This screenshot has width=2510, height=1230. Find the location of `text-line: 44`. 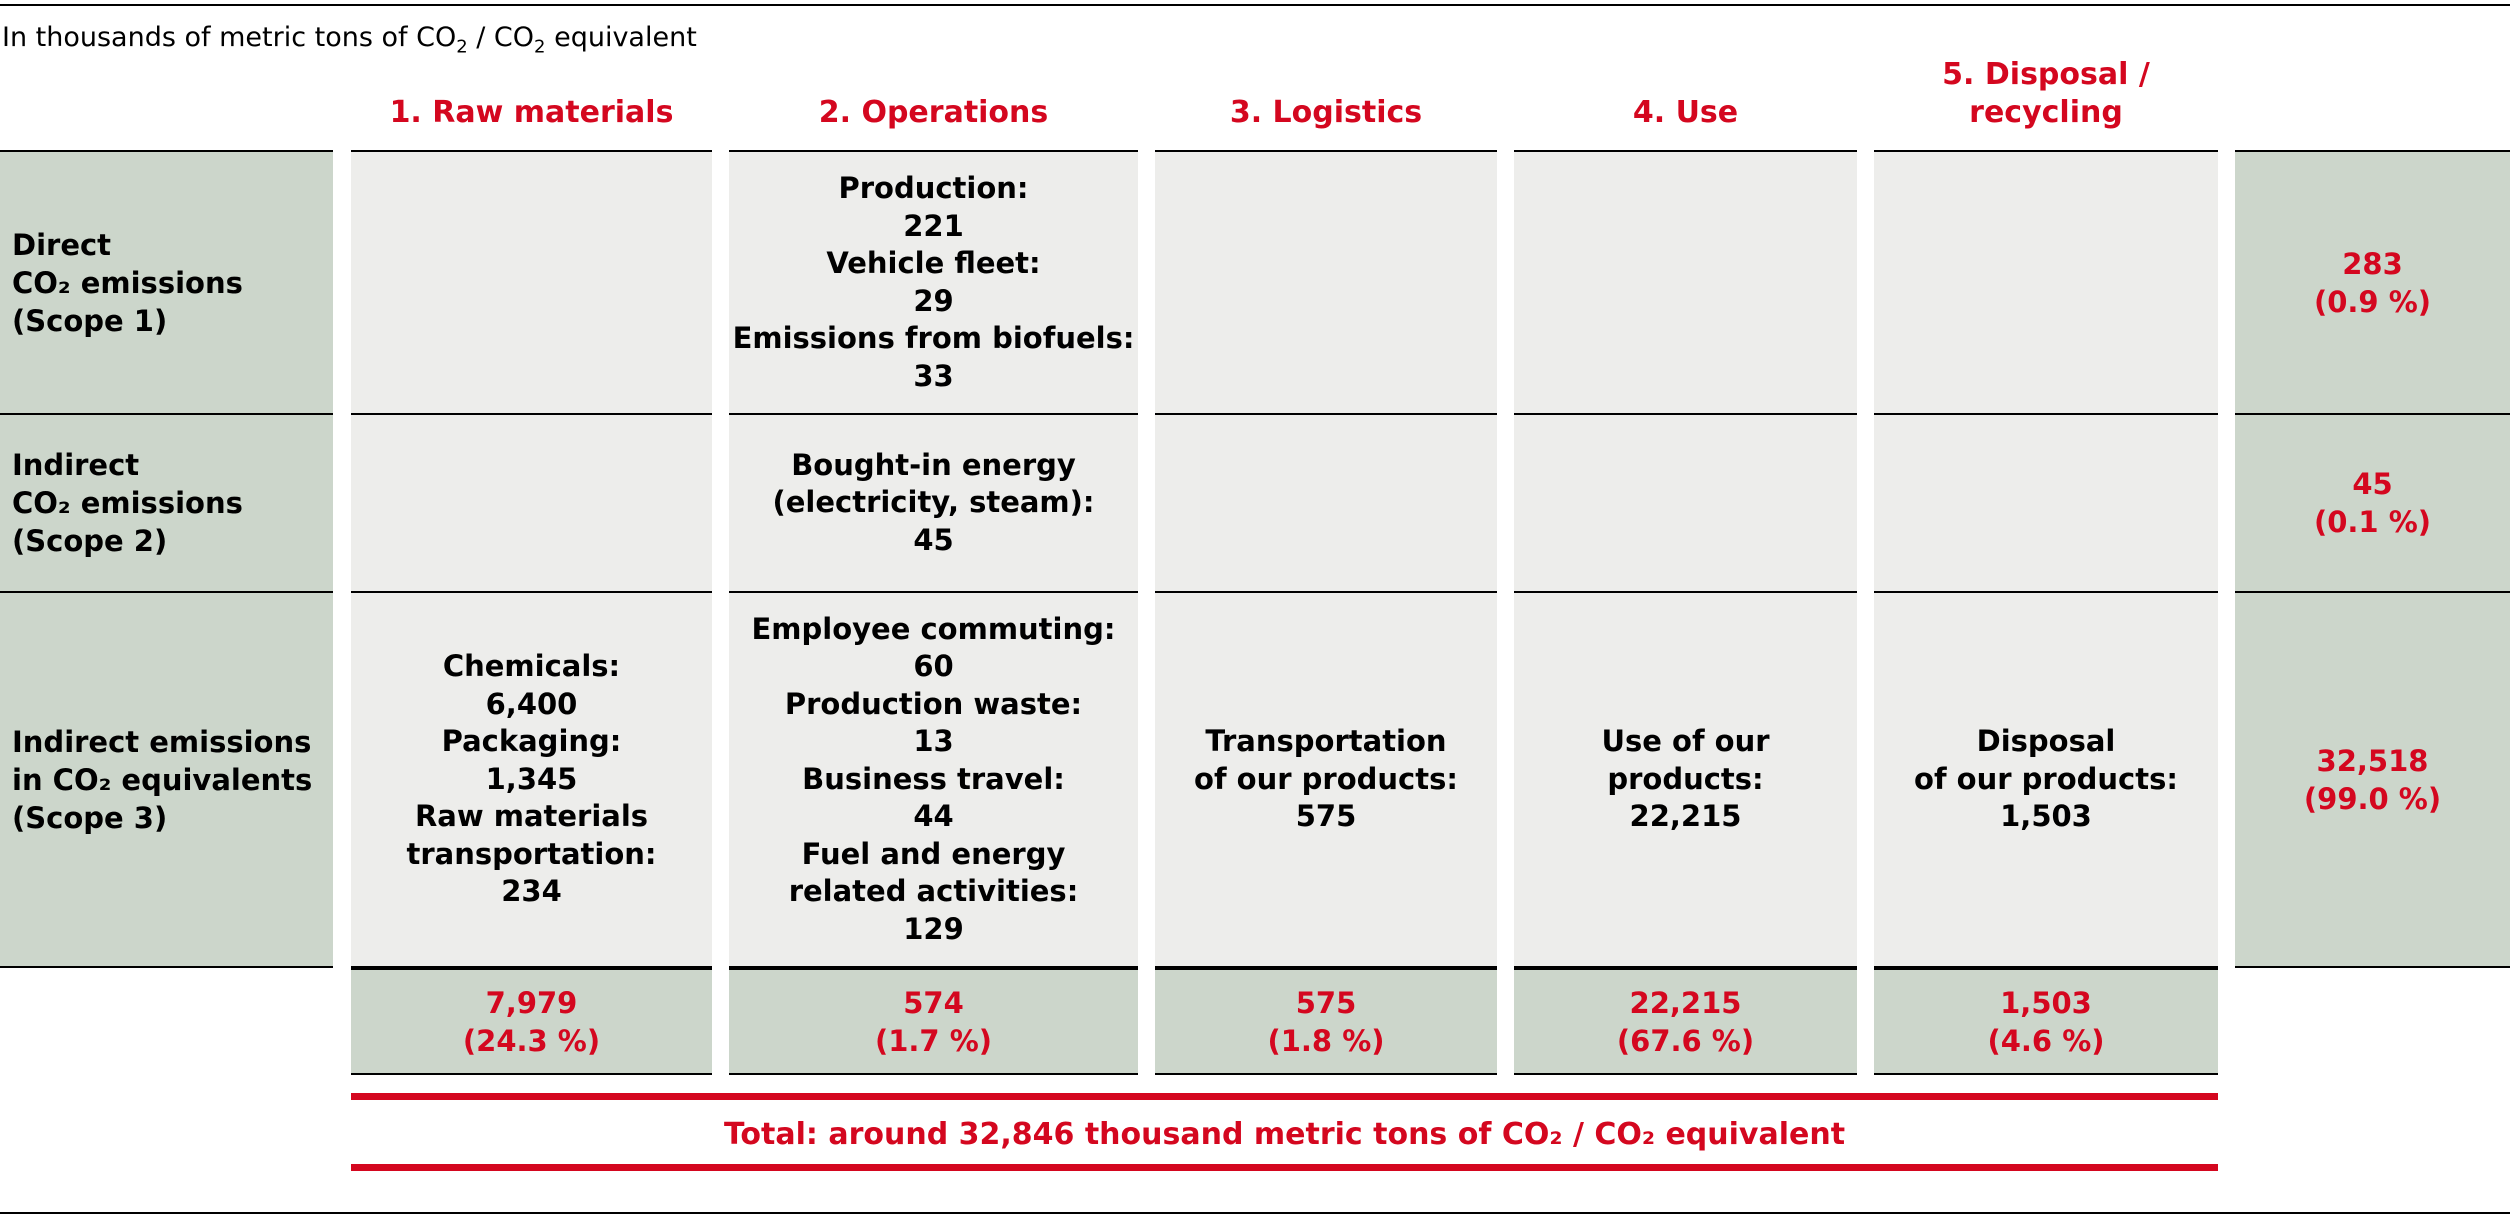

text-line: 44 is located at coordinates (933, 816).